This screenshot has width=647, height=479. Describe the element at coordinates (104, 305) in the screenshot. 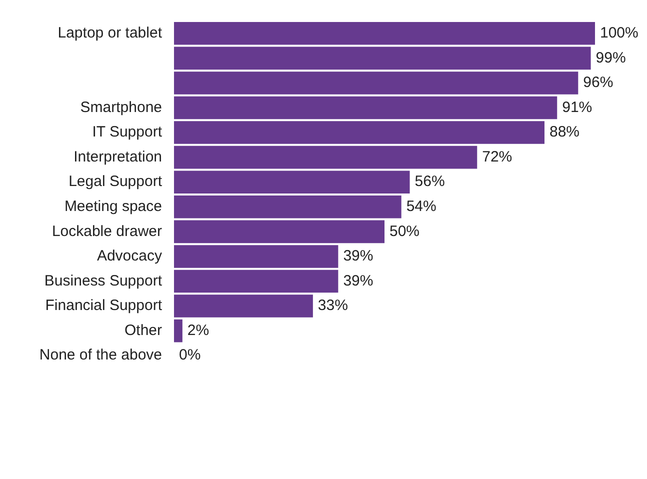

I see `y-tick-label: Financial Support` at that location.